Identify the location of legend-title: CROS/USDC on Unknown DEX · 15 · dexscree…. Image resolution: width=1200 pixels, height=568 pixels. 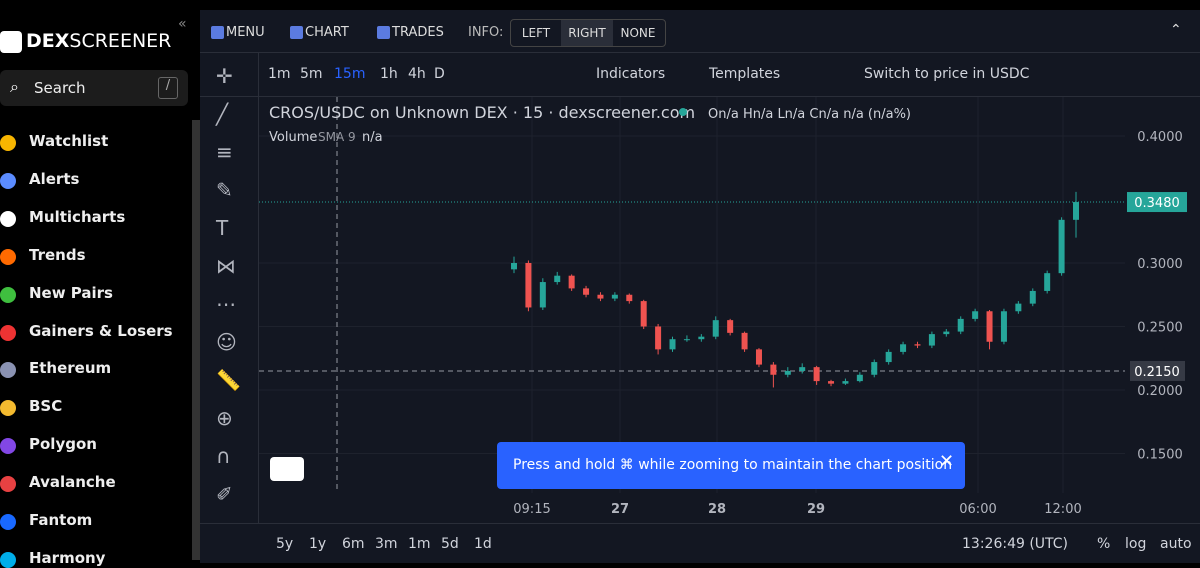
(482, 112).